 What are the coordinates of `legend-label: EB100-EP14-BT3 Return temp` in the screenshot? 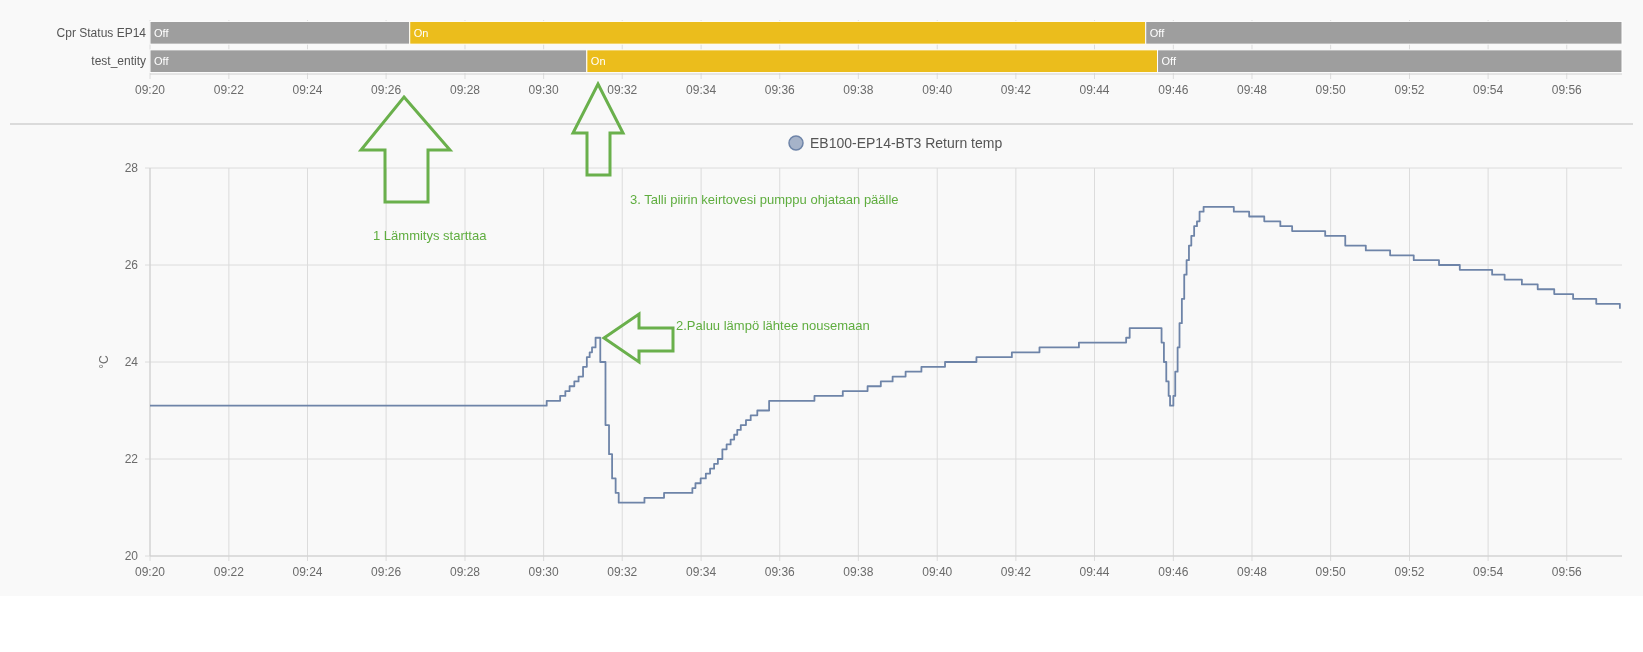 It's located at (906, 143).